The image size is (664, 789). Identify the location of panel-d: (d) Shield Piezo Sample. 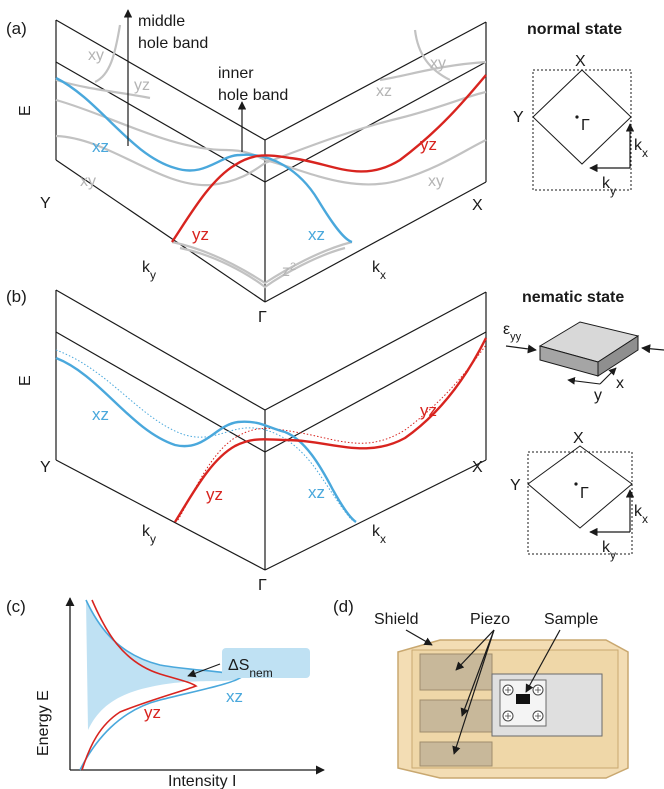
(481, 688).